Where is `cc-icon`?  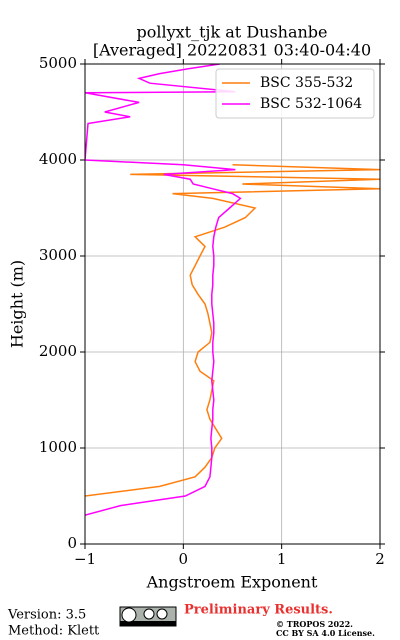 cc-icon is located at coordinates (148, 616).